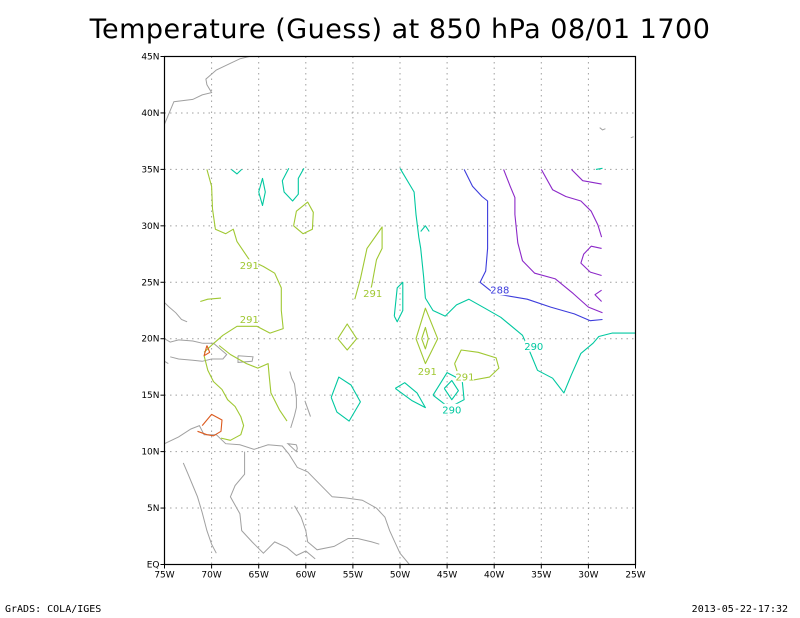 The width and height of the screenshot is (800, 618). Describe the element at coordinates (150, 396) in the screenshot. I see `y-tick-label: 15N` at that location.